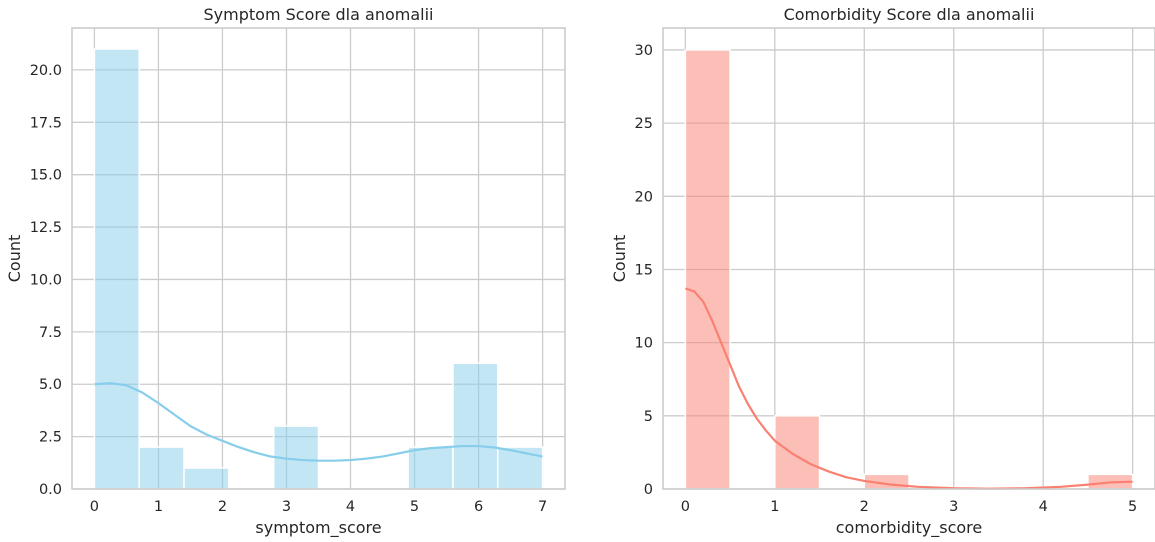  What do you see at coordinates (50, 385) in the screenshot?
I see `y-tick-label: 5.0` at bounding box center [50, 385].